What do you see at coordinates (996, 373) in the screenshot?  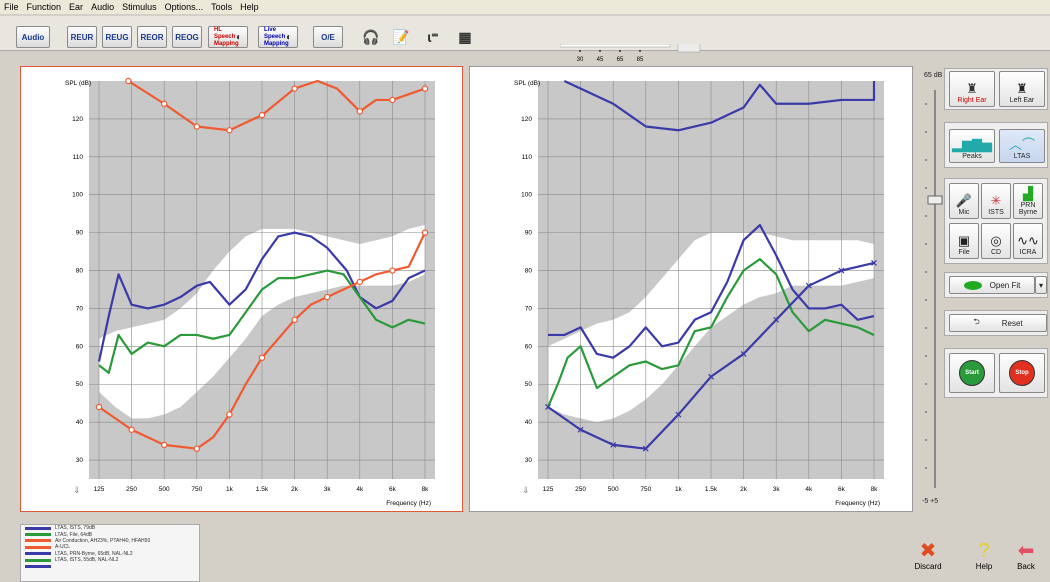 I see `run-controls: Start Stop` at bounding box center [996, 373].